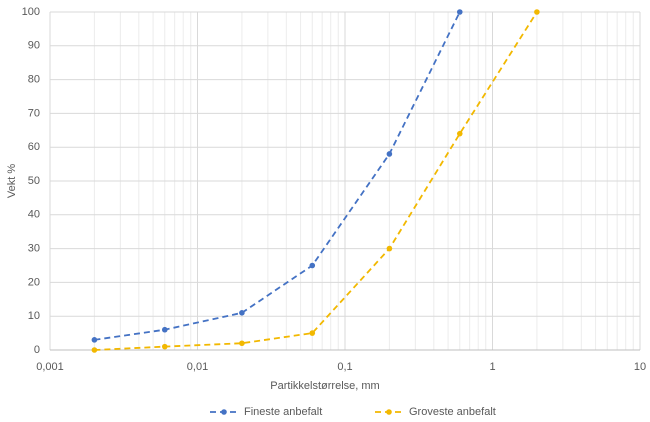 Image resolution: width=650 pixels, height=422 pixels. What do you see at coordinates (34, 181) in the screenshot?
I see `y-tick-label: 50` at bounding box center [34, 181].